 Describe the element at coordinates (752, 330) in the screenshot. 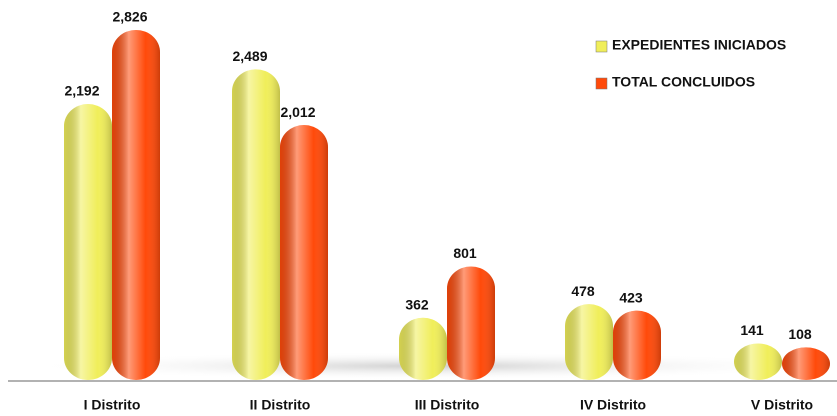

I see `data-label: 141` at that location.